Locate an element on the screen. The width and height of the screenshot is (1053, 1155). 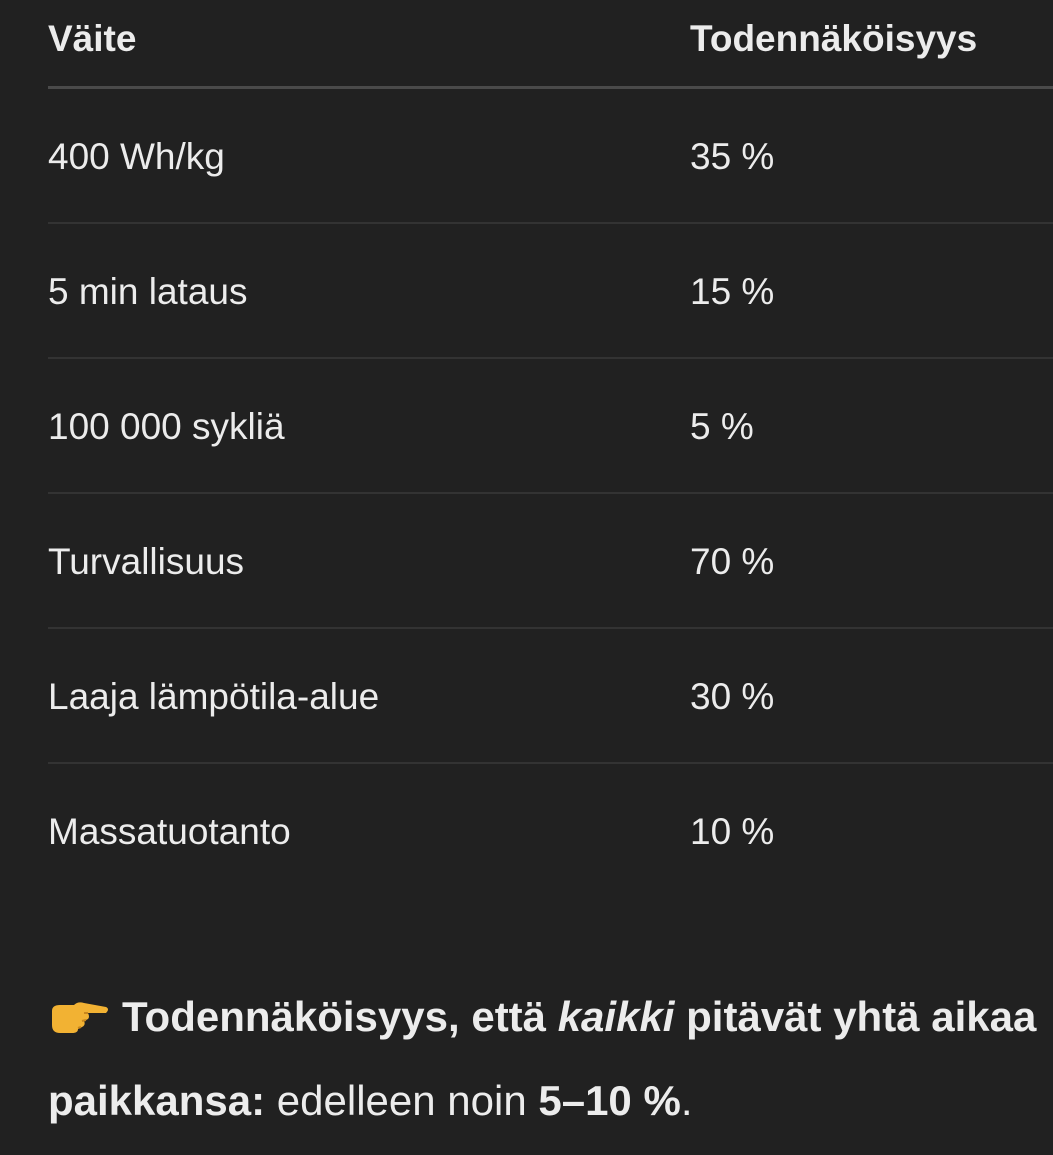
cell-claim: Laaja lämpötila-alue is located at coordinates (214, 696).